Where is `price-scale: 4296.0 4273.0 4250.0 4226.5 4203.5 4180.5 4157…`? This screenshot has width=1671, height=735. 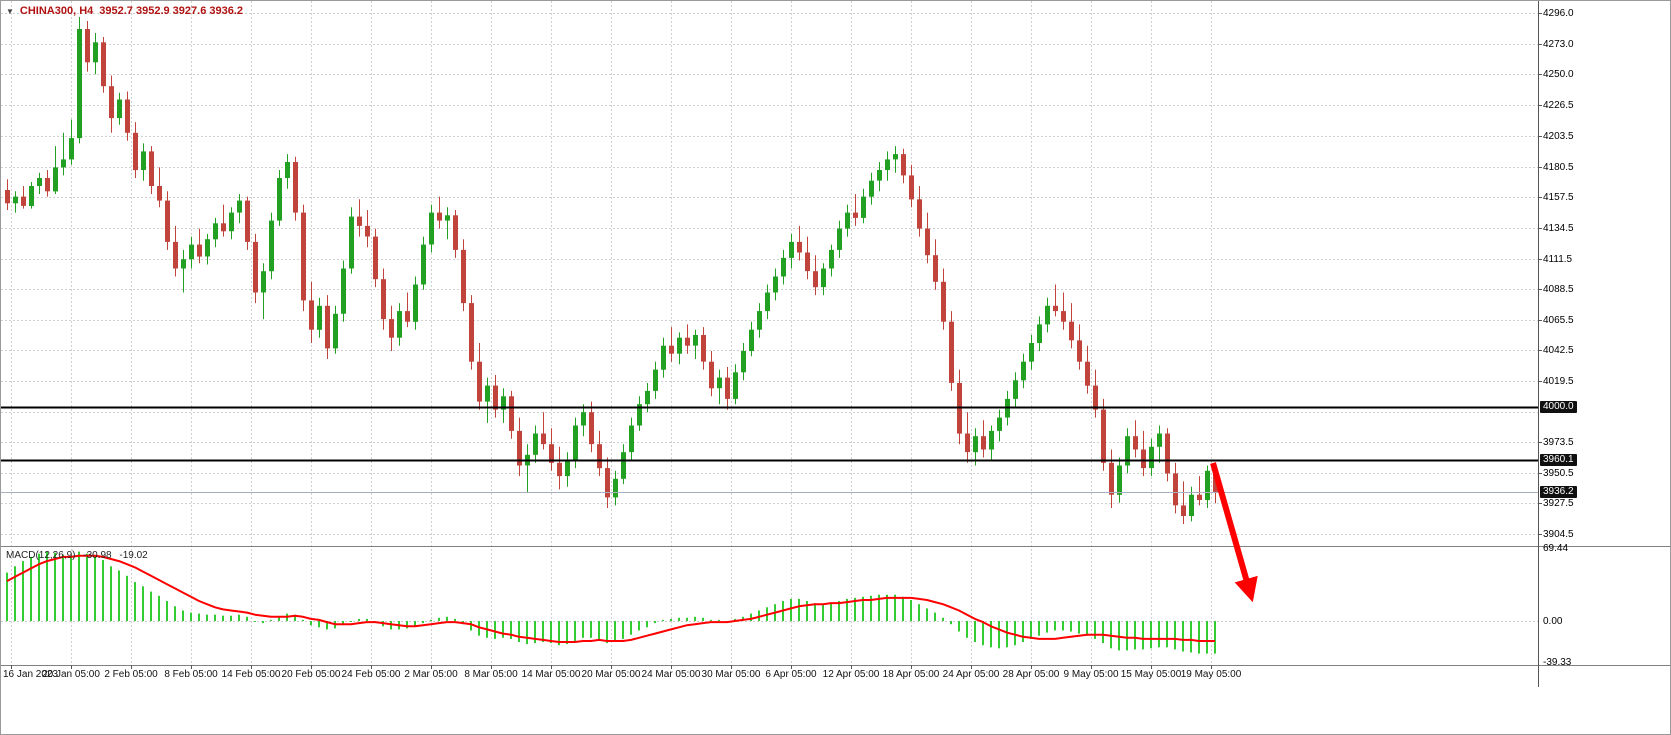 price-scale: 4296.0 4273.0 4250.0 4226.5 4203.5 4180.5 4157… is located at coordinates (1604, 344).